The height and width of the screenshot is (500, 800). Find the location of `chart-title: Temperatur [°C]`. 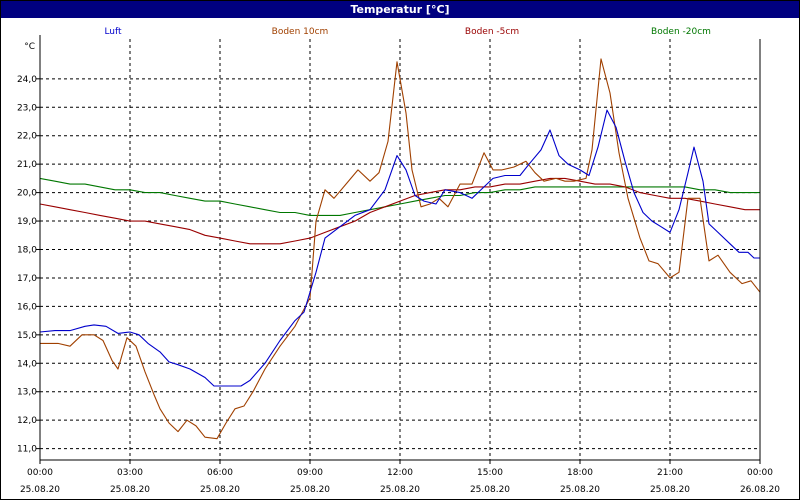

chart-title: Temperatur [°C] is located at coordinates (400, 9).